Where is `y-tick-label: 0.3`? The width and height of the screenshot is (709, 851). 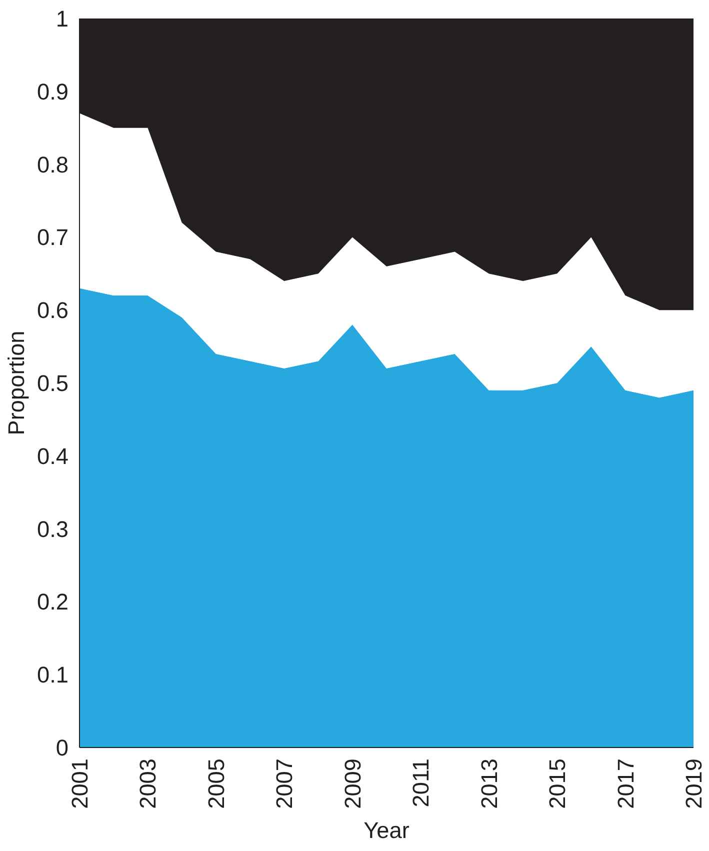
y-tick-label: 0.3 is located at coordinates (53, 529).